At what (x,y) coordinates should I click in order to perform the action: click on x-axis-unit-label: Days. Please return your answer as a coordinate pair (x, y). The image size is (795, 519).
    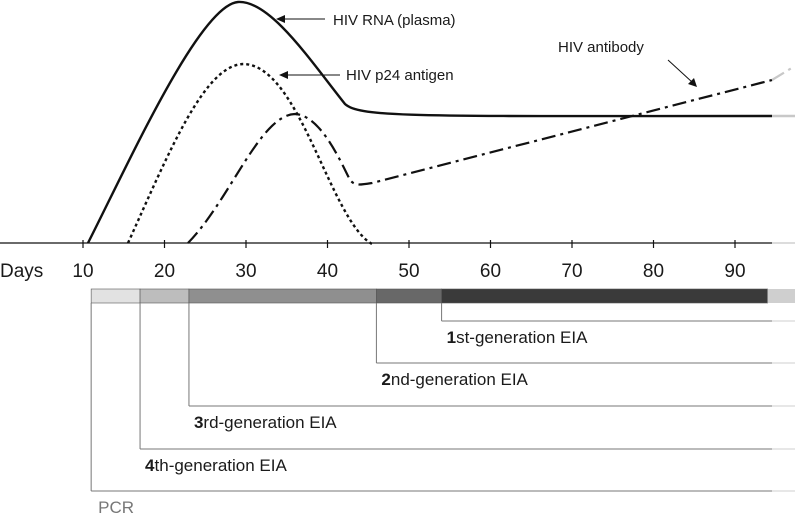
    Looking at the image, I should click on (21, 271).